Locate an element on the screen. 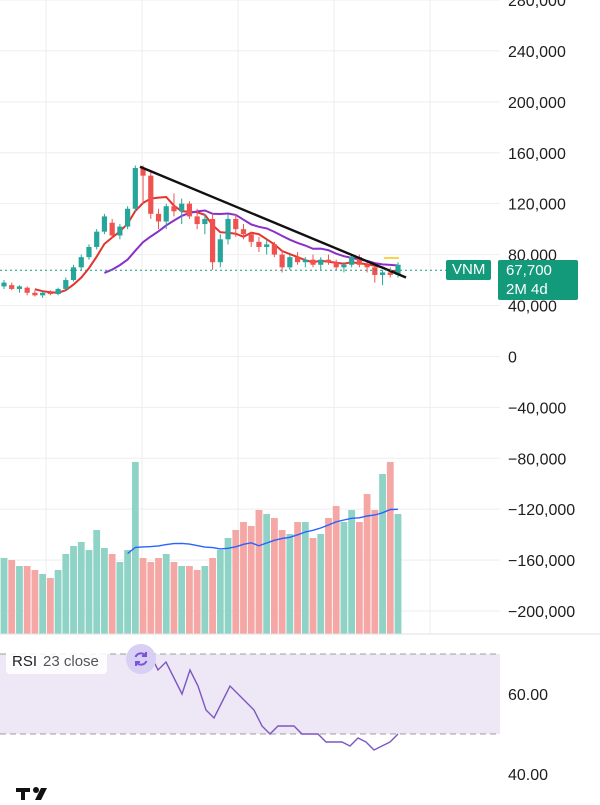  rsi-legend: RSI 23 close is located at coordinates (56, 661).